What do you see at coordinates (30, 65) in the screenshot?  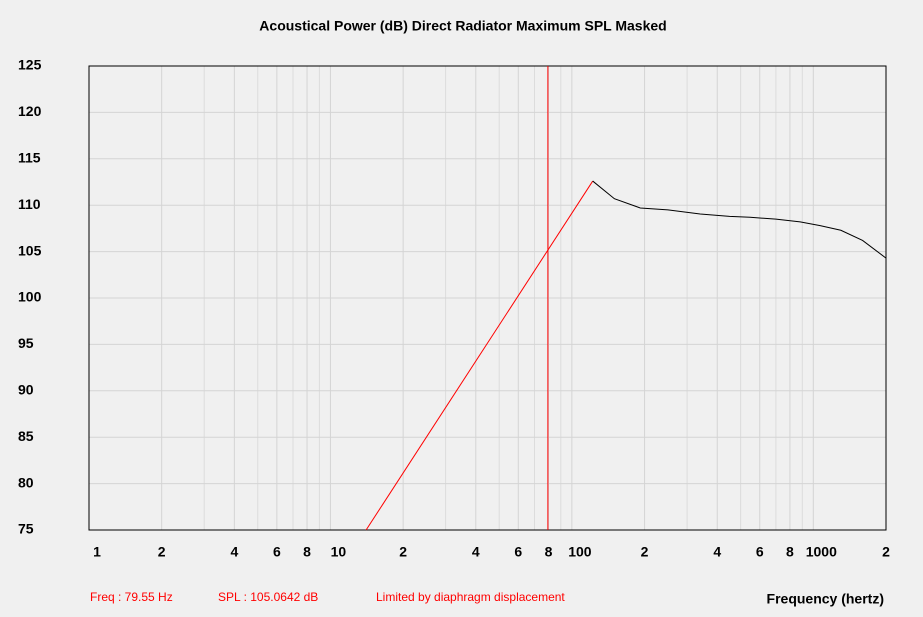 I see `y-tick-label: 125` at bounding box center [30, 65].